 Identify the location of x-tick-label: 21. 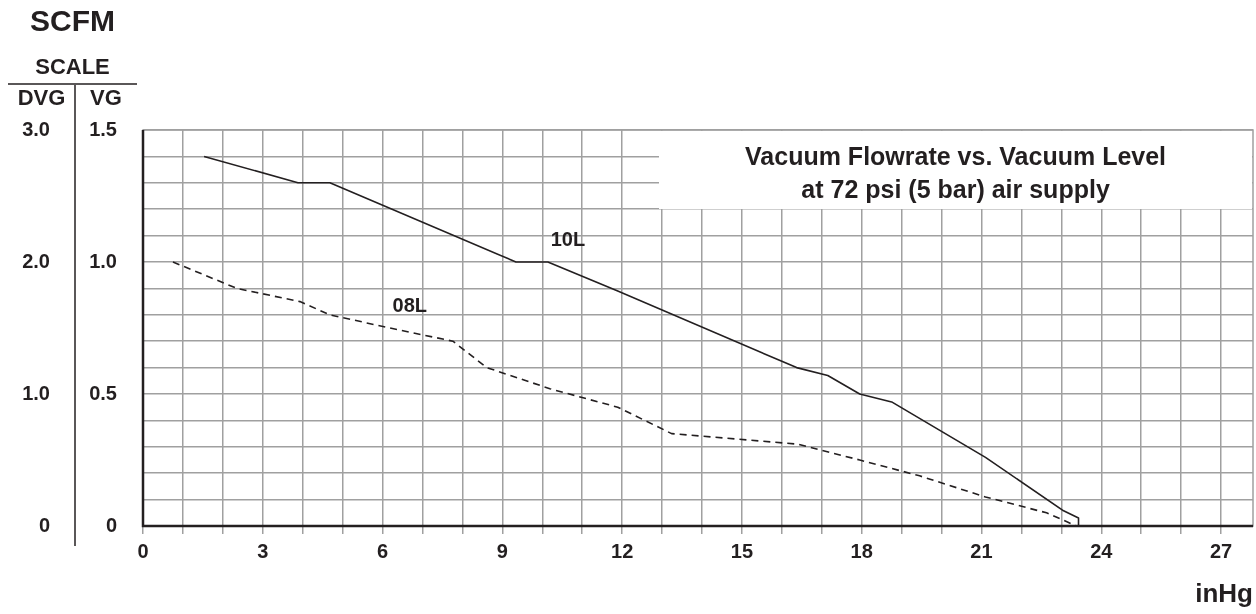
(981, 550).